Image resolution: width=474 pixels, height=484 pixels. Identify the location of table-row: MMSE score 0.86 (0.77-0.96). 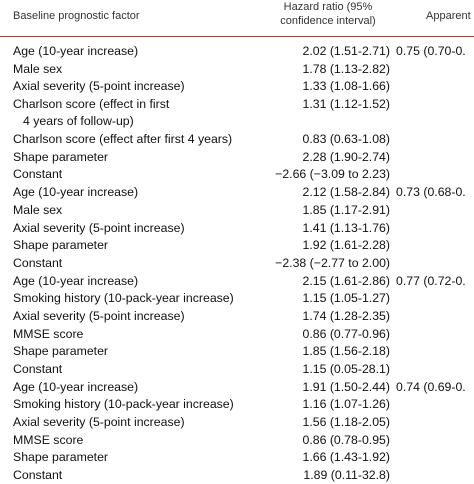
(237, 334).